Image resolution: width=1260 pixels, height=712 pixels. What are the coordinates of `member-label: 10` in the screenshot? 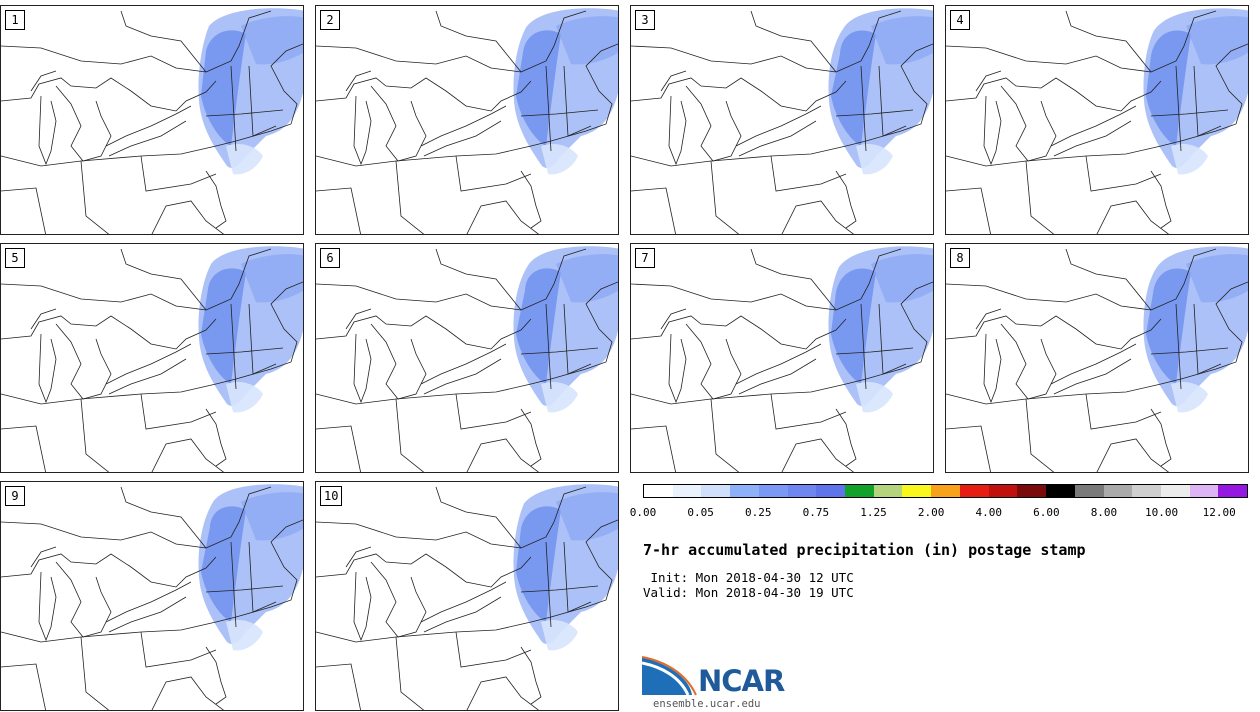 It's located at (331, 496).